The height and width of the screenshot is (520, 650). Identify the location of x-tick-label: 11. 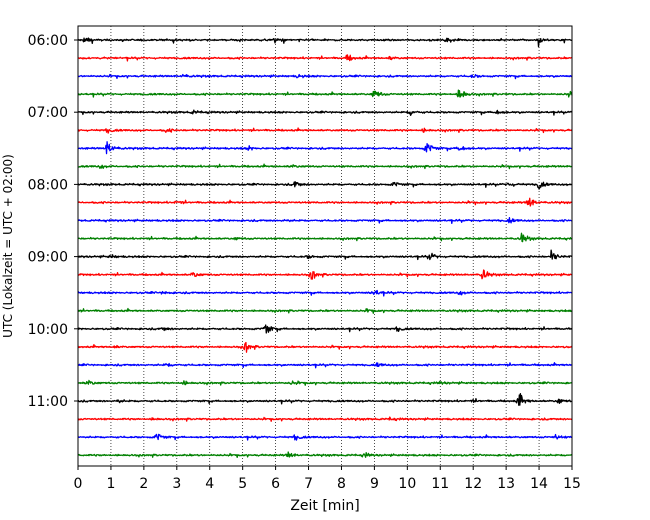
(440, 484).